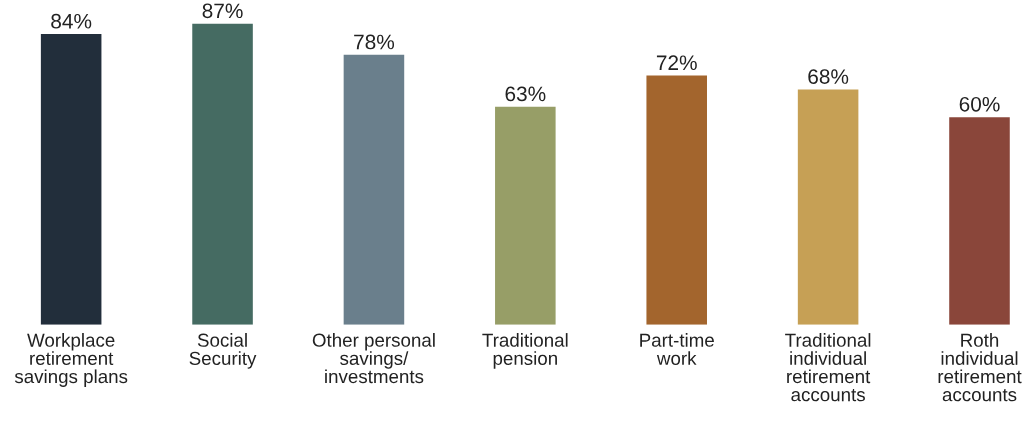  I want to click on x-tick-label: Other personal savings/ investments, so click(373, 358).